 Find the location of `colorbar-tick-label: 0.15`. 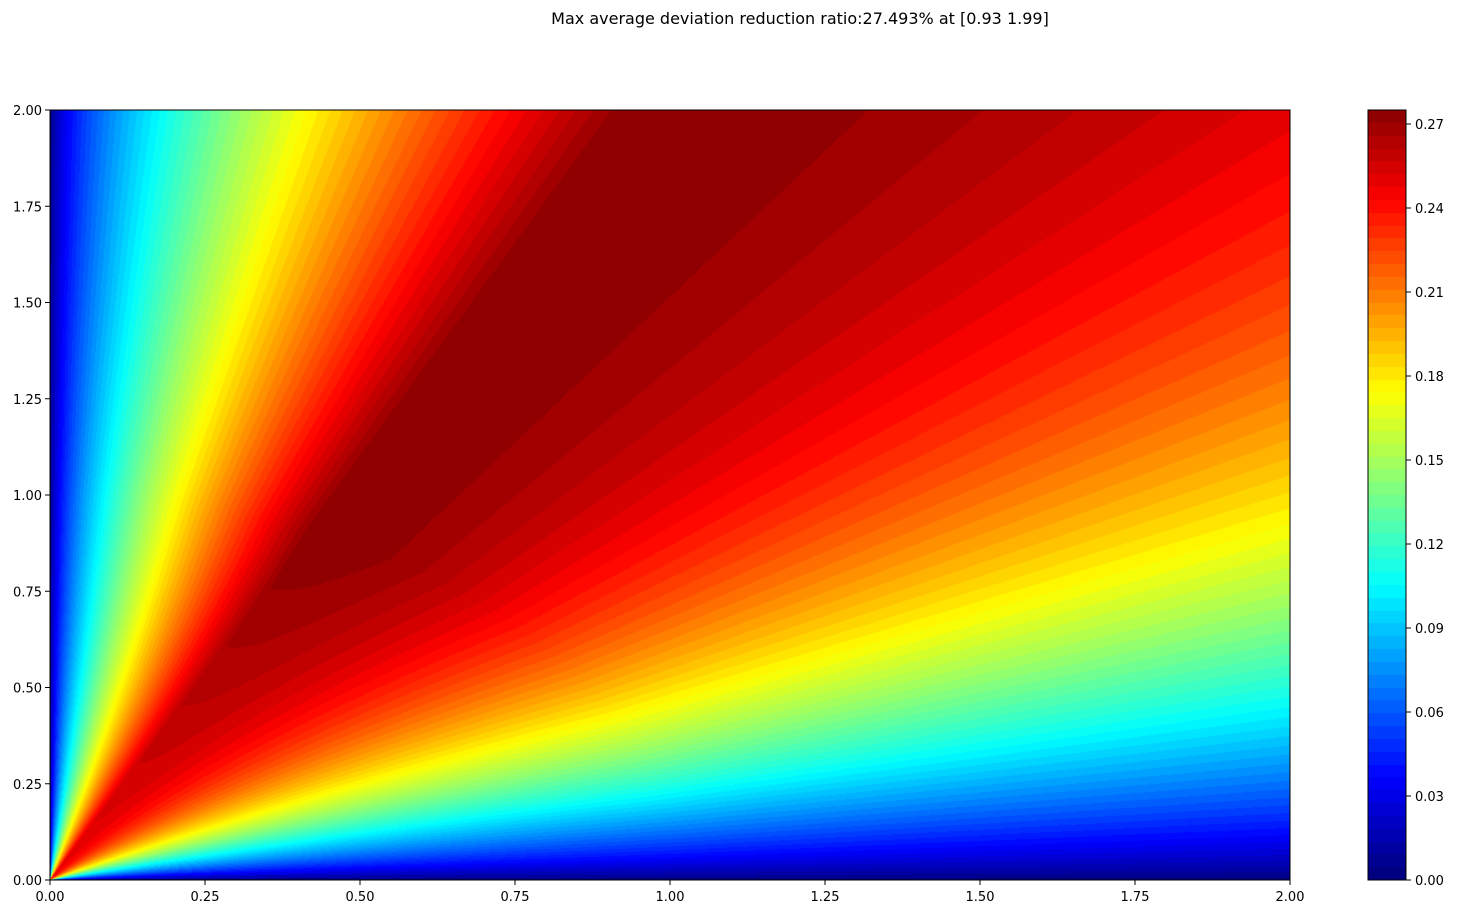

colorbar-tick-label: 0.15 is located at coordinates (1429, 461).